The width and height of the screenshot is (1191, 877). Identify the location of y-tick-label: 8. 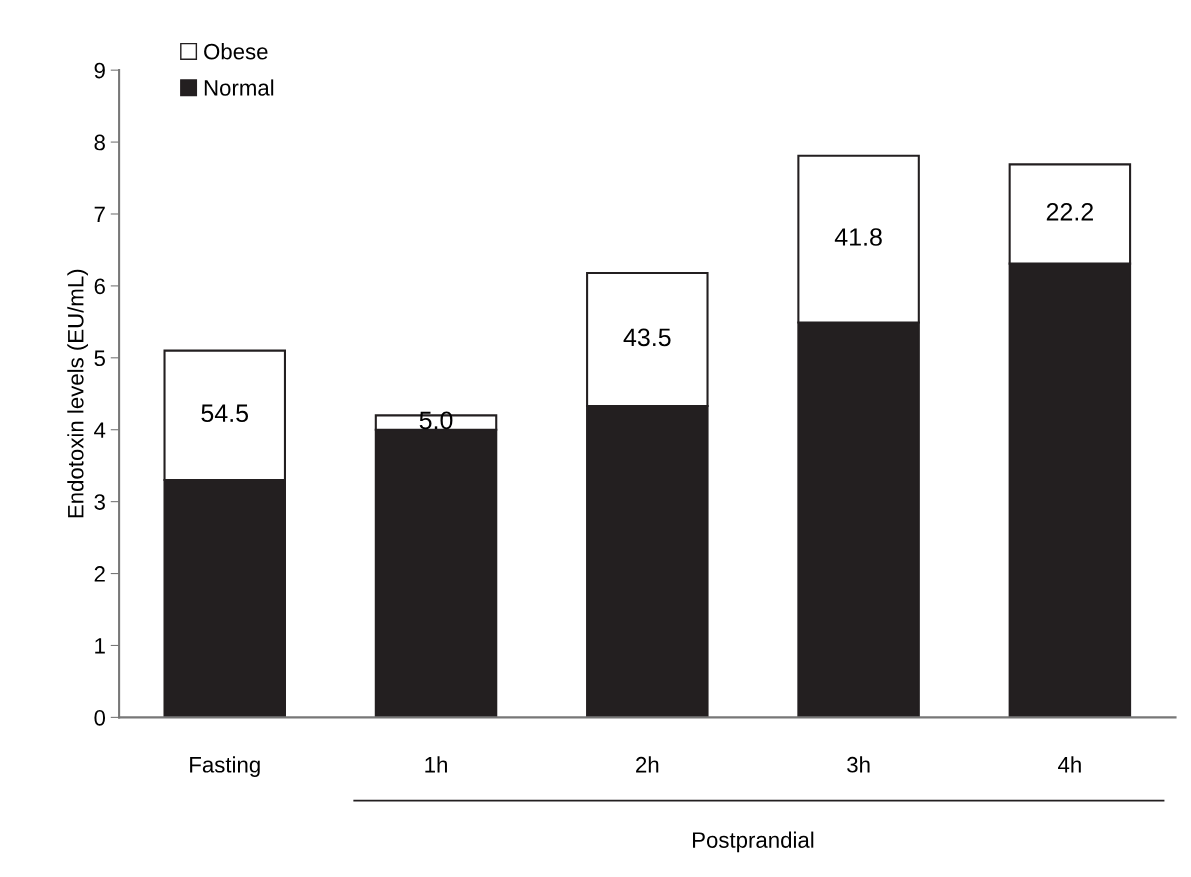
(99, 142).